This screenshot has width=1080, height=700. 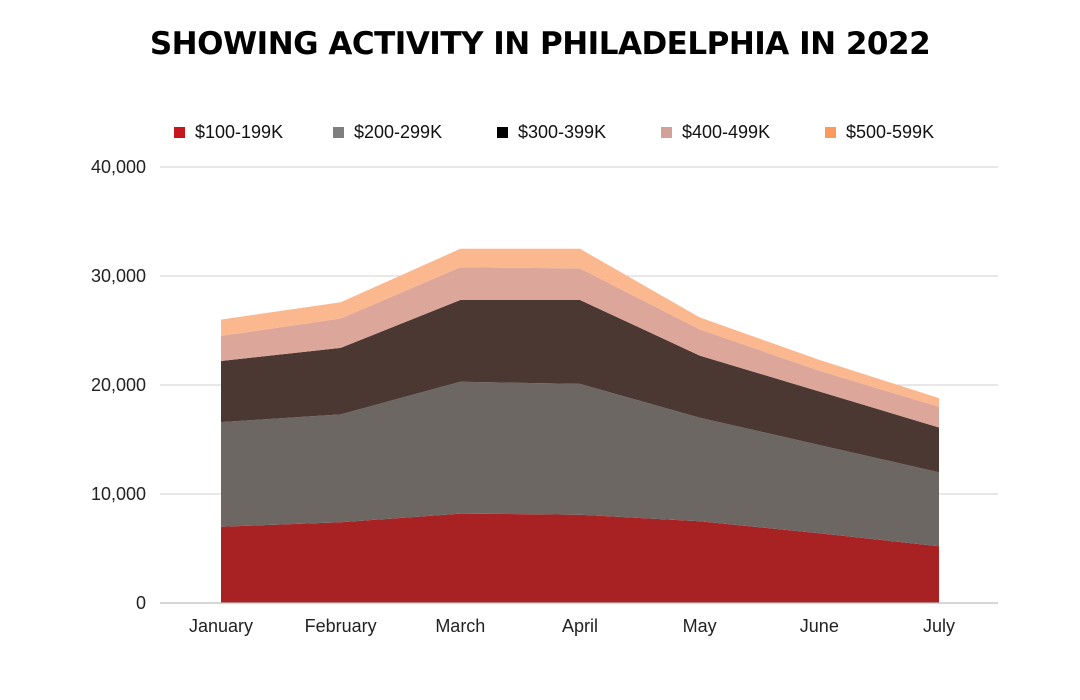 I want to click on legend-label: $100-199K, so click(x=239, y=131).